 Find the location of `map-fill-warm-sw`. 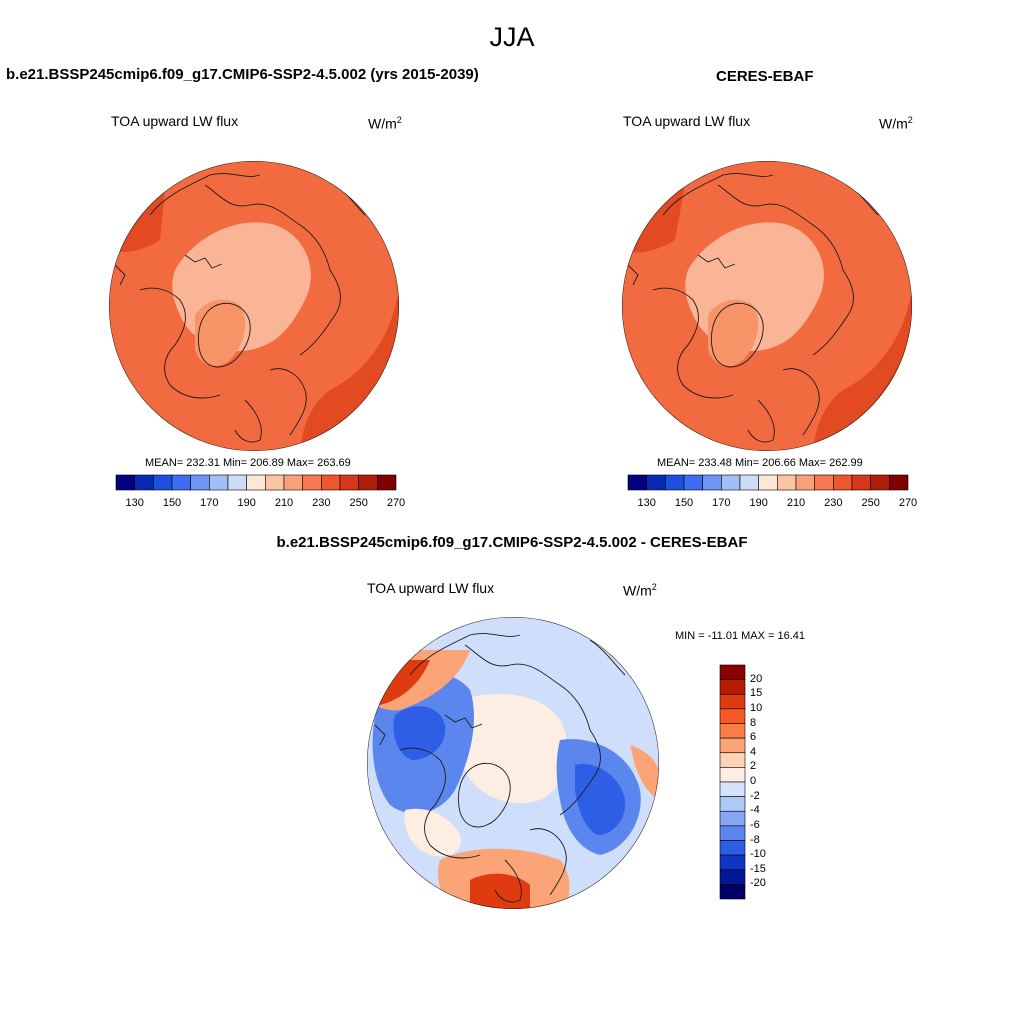

map-fill-warm-sw is located at coordinates (432, 832).